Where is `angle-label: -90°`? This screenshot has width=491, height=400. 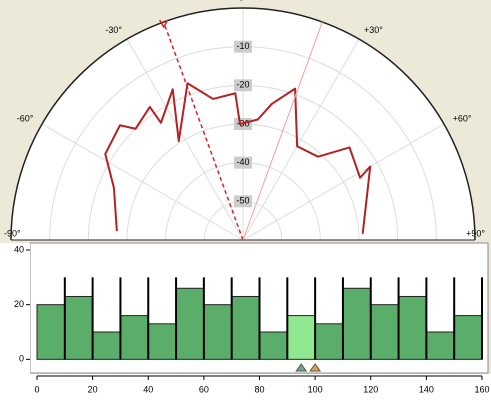 angle-label: -90° is located at coordinates (12, 233).